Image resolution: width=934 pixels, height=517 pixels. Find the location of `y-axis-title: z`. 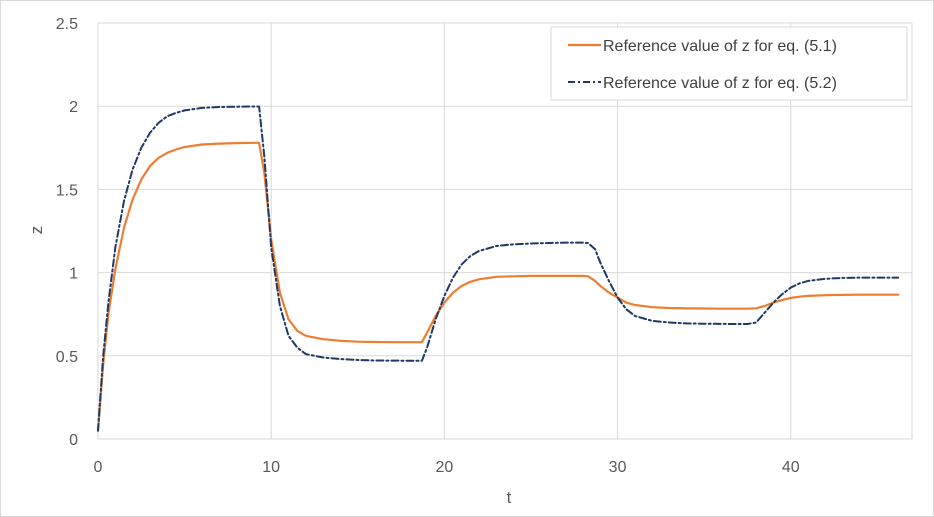

y-axis-title: z is located at coordinates (36, 230).